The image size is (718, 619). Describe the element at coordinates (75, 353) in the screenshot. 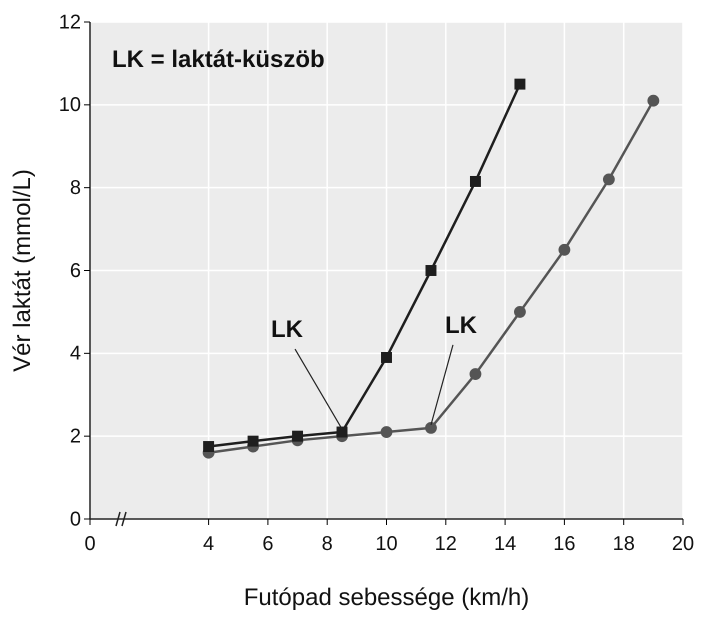

I see `y-tick-label: 4` at that location.